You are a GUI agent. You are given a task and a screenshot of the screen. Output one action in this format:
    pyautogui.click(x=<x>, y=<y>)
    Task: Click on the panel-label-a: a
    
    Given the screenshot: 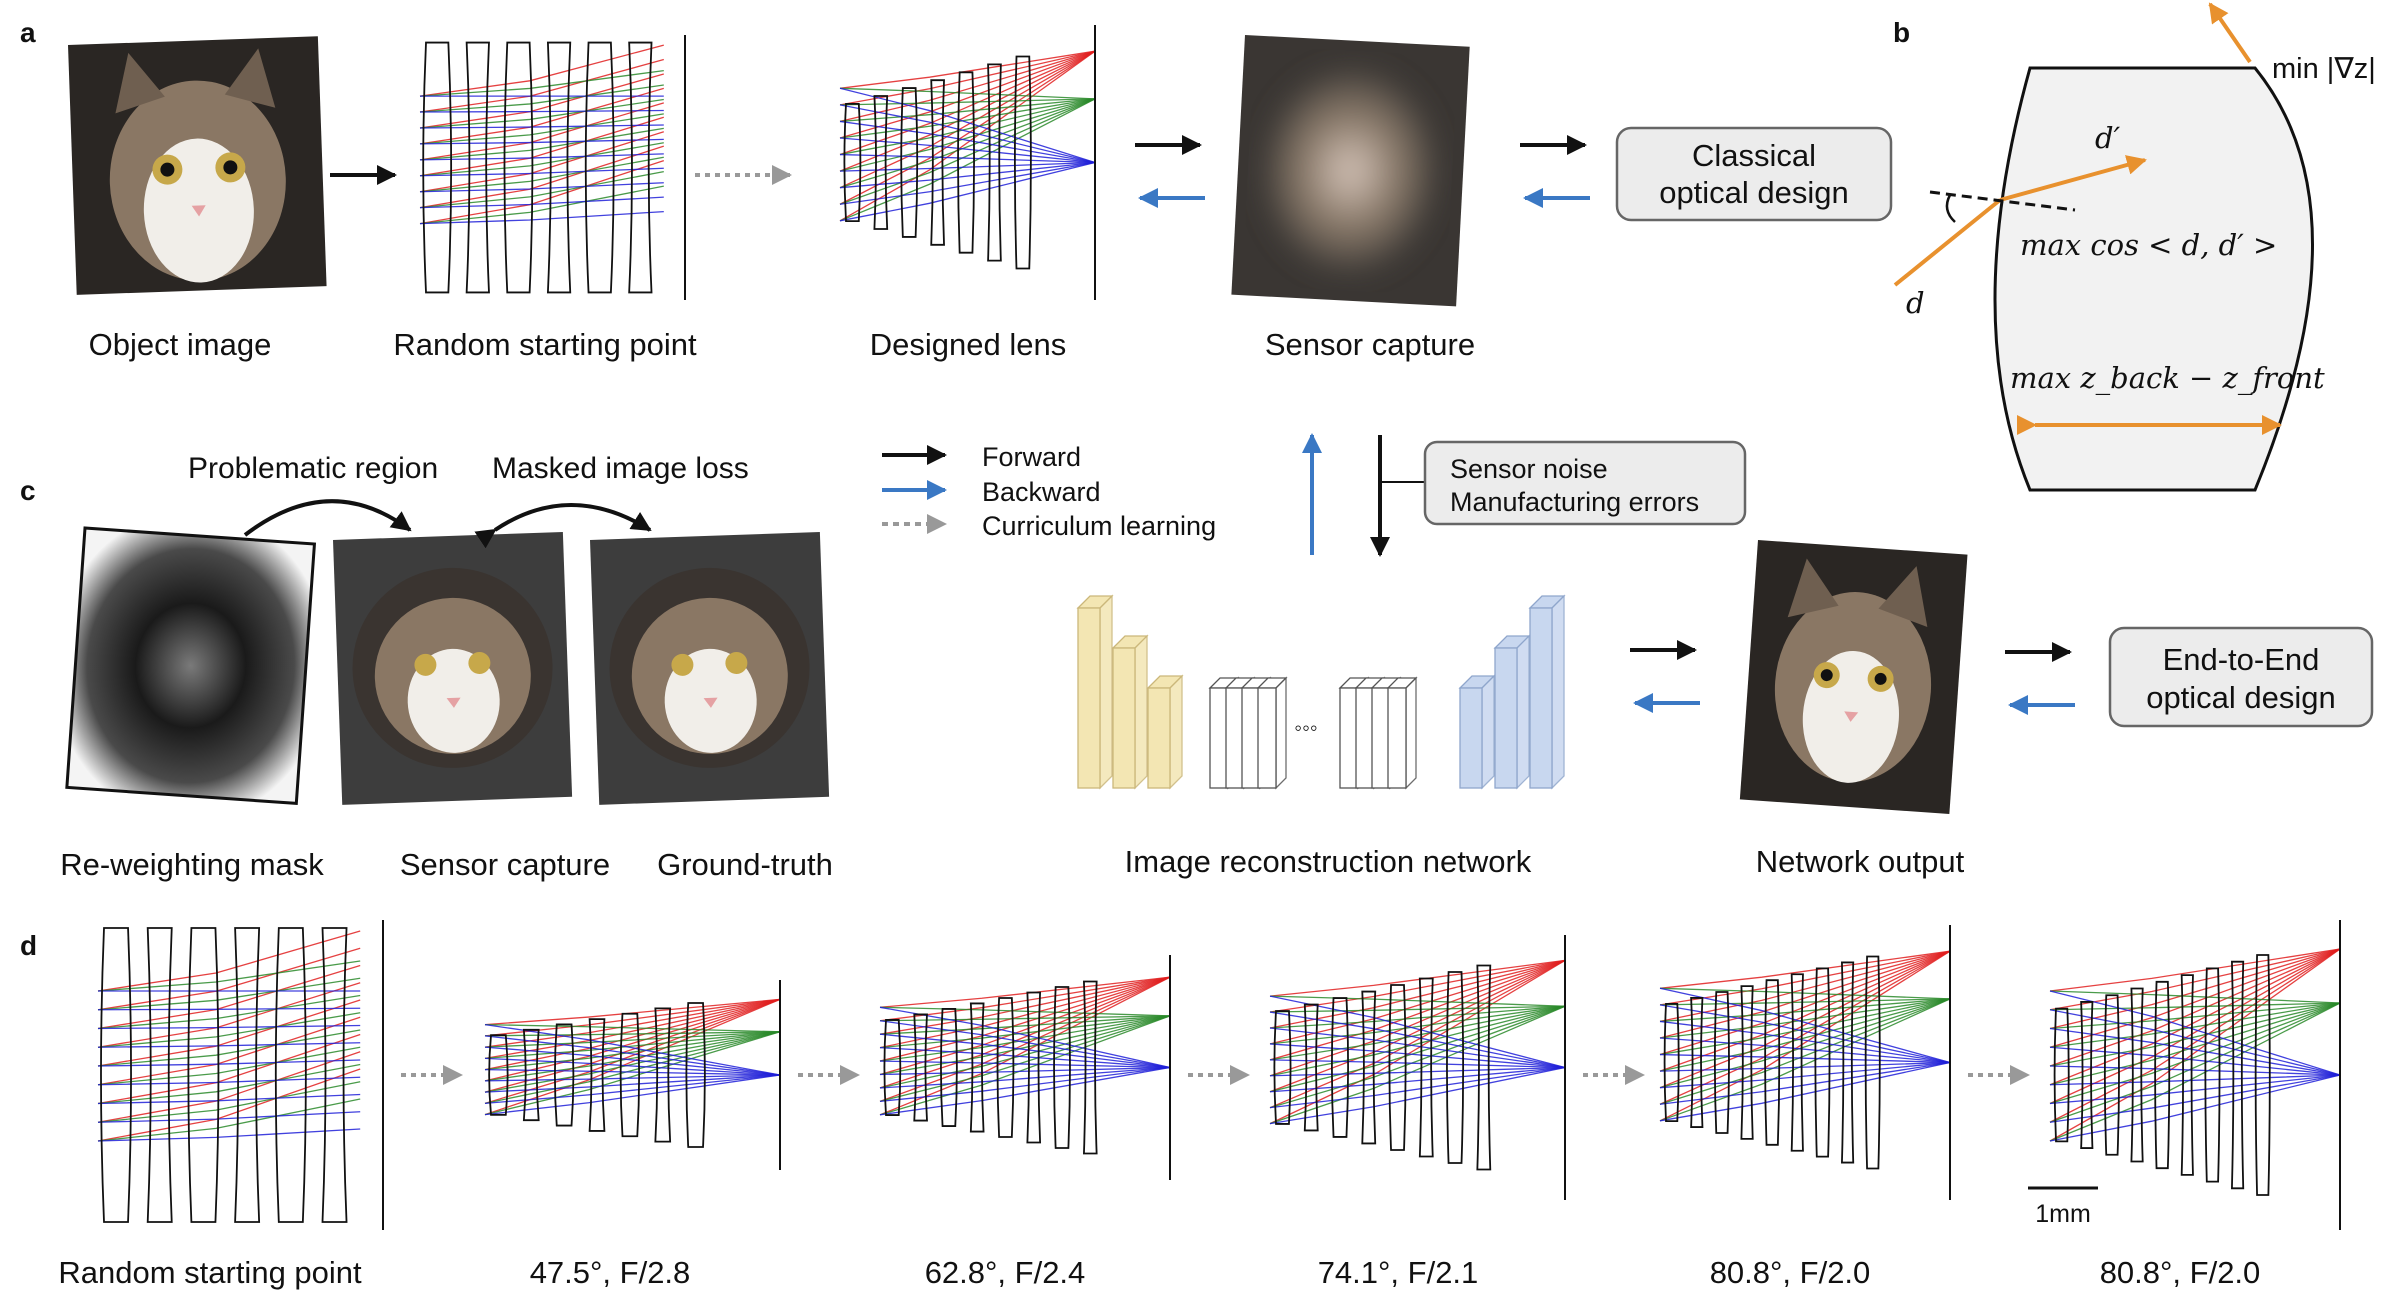 What is the action you would take?
    pyautogui.click(x=28, y=32)
    